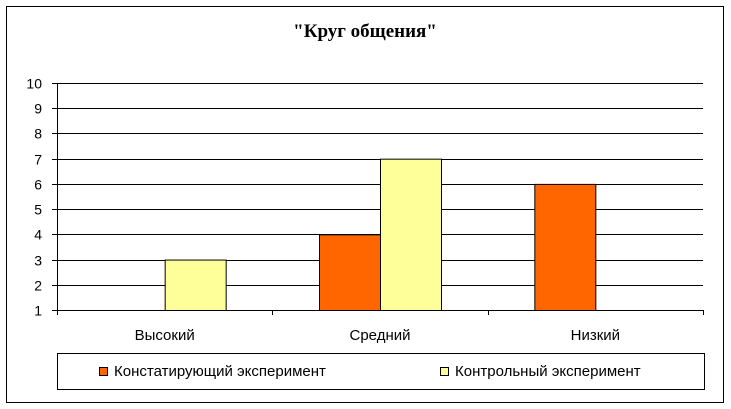 The height and width of the screenshot is (409, 731). What do you see at coordinates (548, 371) in the screenshot?
I see `legend-label-series-2: Контрольный эксперимент` at bounding box center [548, 371].